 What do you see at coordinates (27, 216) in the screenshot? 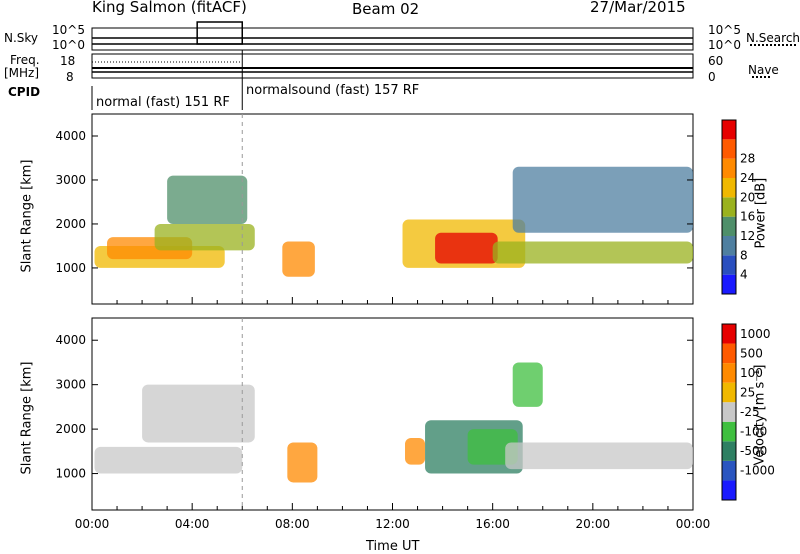
I see `power-ylabel: Slant Range [km]` at bounding box center [27, 216].